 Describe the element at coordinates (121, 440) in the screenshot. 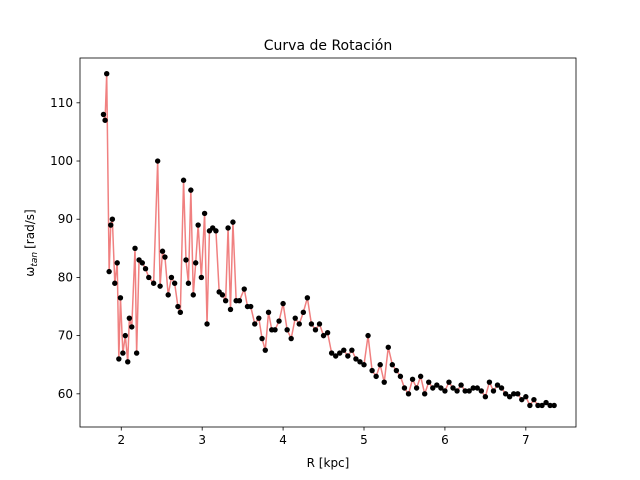

I see `x-tick-label: 2` at that location.